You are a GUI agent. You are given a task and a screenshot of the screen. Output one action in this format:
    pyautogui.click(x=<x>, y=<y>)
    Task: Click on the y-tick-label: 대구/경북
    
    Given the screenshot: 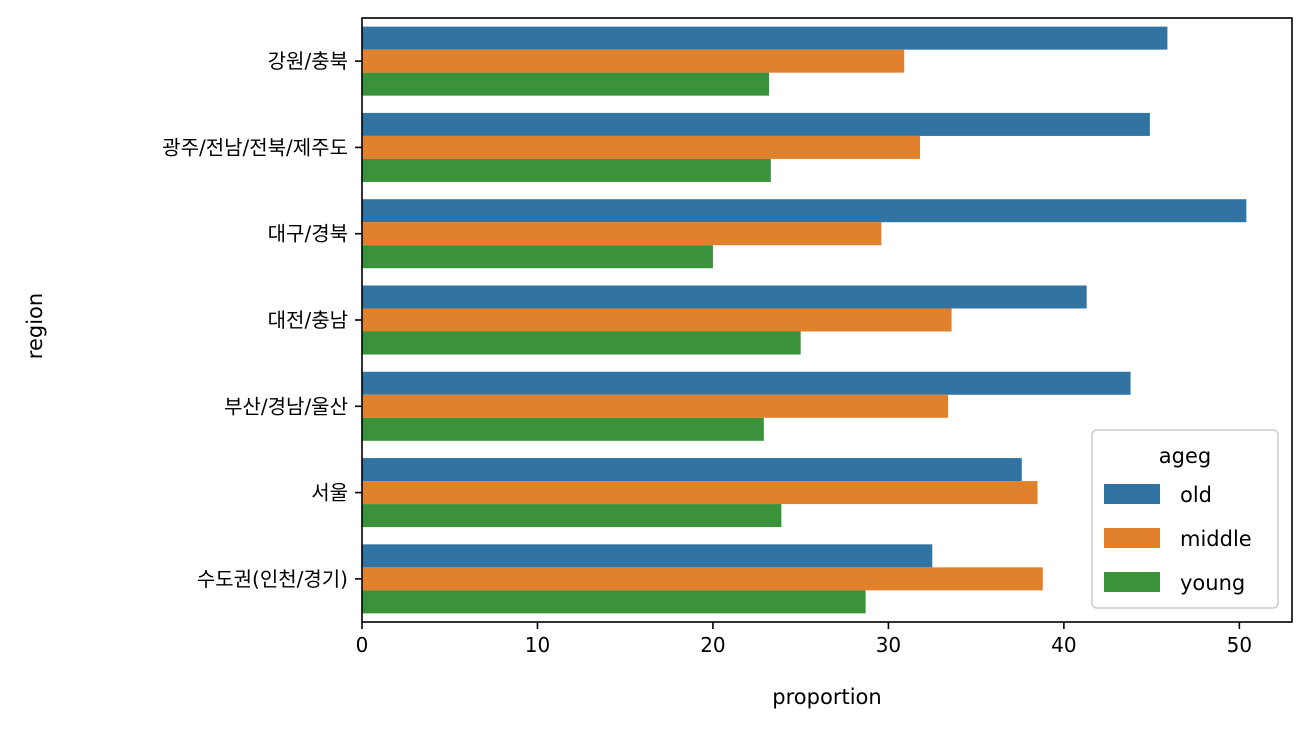 What is the action you would take?
    pyautogui.click(x=308, y=234)
    